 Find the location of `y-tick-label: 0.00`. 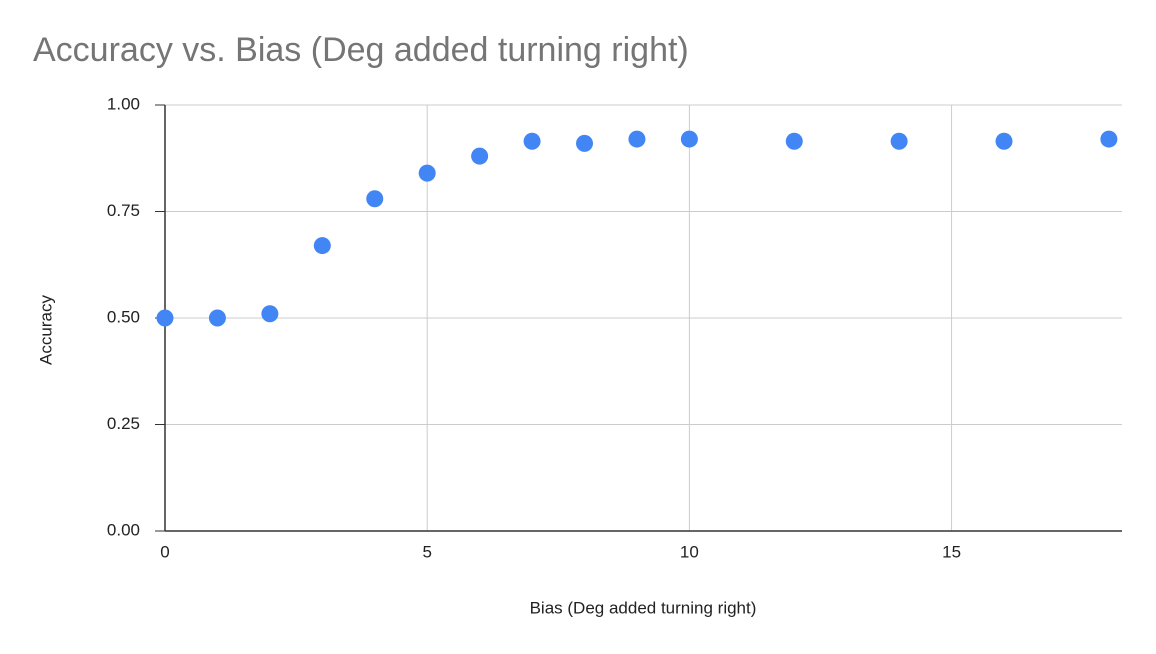

y-tick-label: 0.00 is located at coordinates (123, 529).